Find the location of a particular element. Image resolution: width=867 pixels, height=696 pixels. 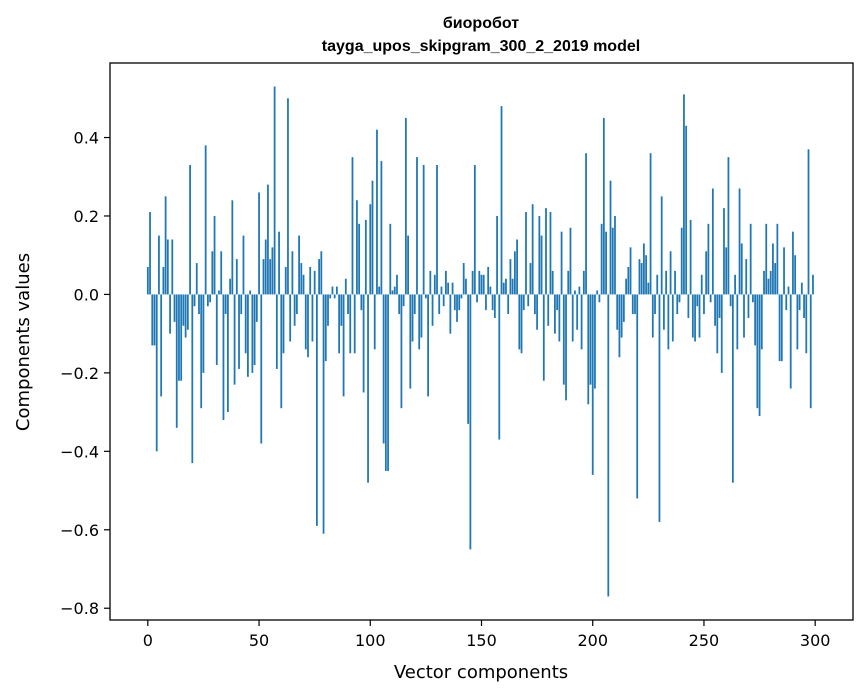

x-tick-label: 150 is located at coordinates (481, 640).